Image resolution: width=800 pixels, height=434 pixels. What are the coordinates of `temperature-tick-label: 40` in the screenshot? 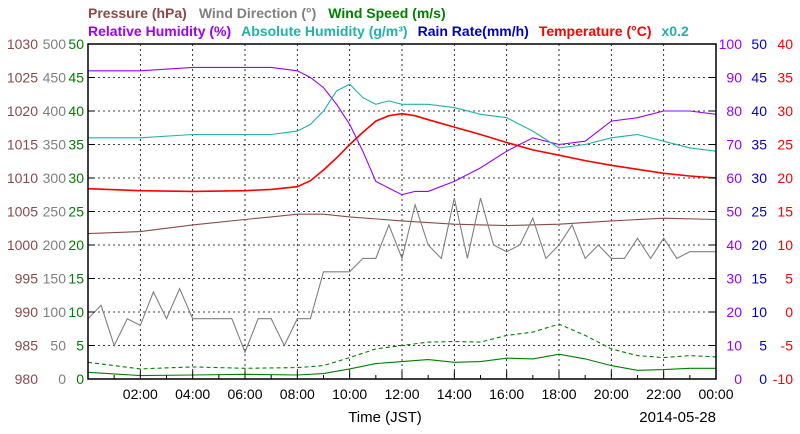 It's located at (785, 44).